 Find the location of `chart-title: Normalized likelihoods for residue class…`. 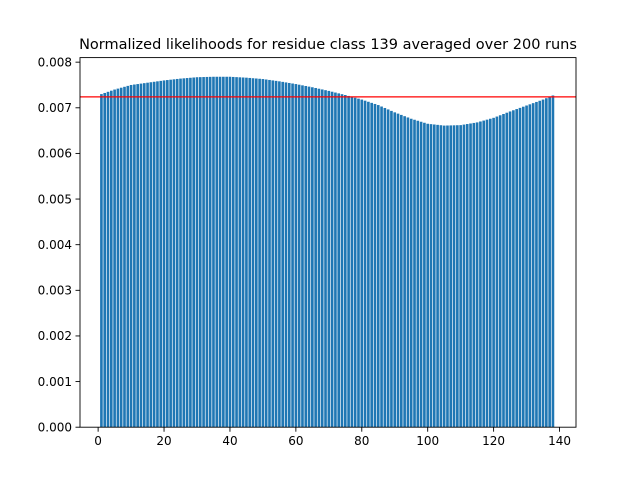

chart-title: Normalized likelihoods for residue class… is located at coordinates (328, 45).